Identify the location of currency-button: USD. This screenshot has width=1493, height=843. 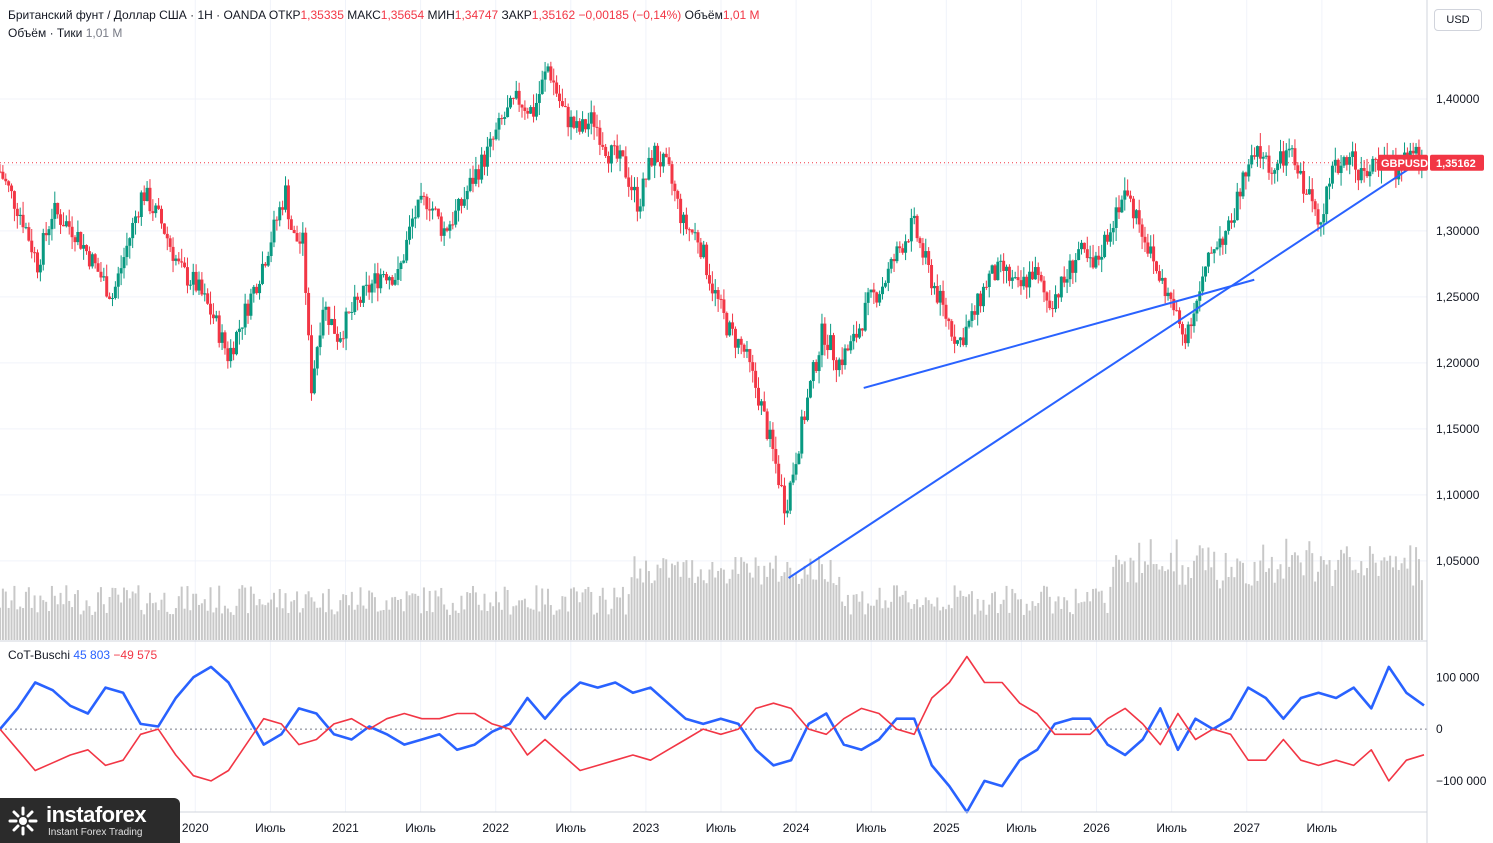
(1458, 20).